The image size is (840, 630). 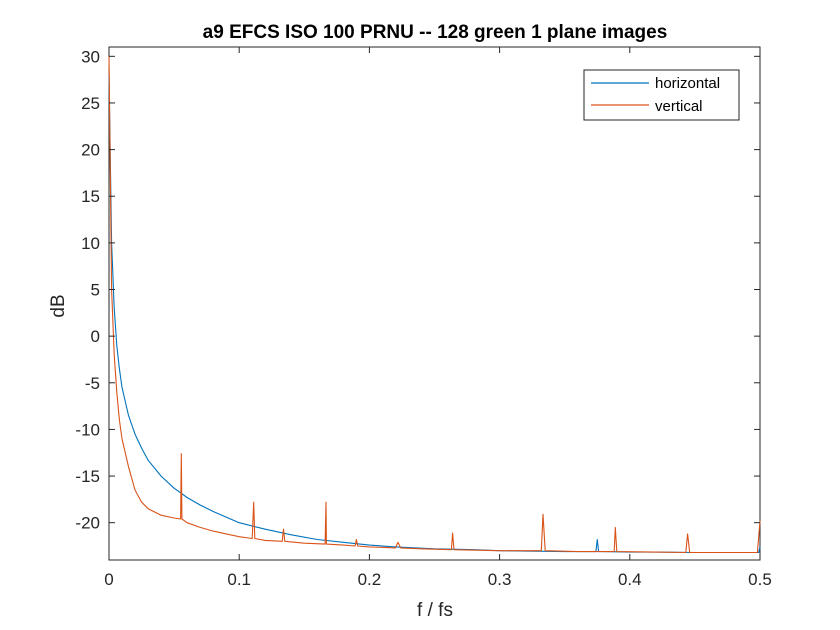 What do you see at coordinates (90, 103) in the screenshot?
I see `y-tick-label: 25` at bounding box center [90, 103].